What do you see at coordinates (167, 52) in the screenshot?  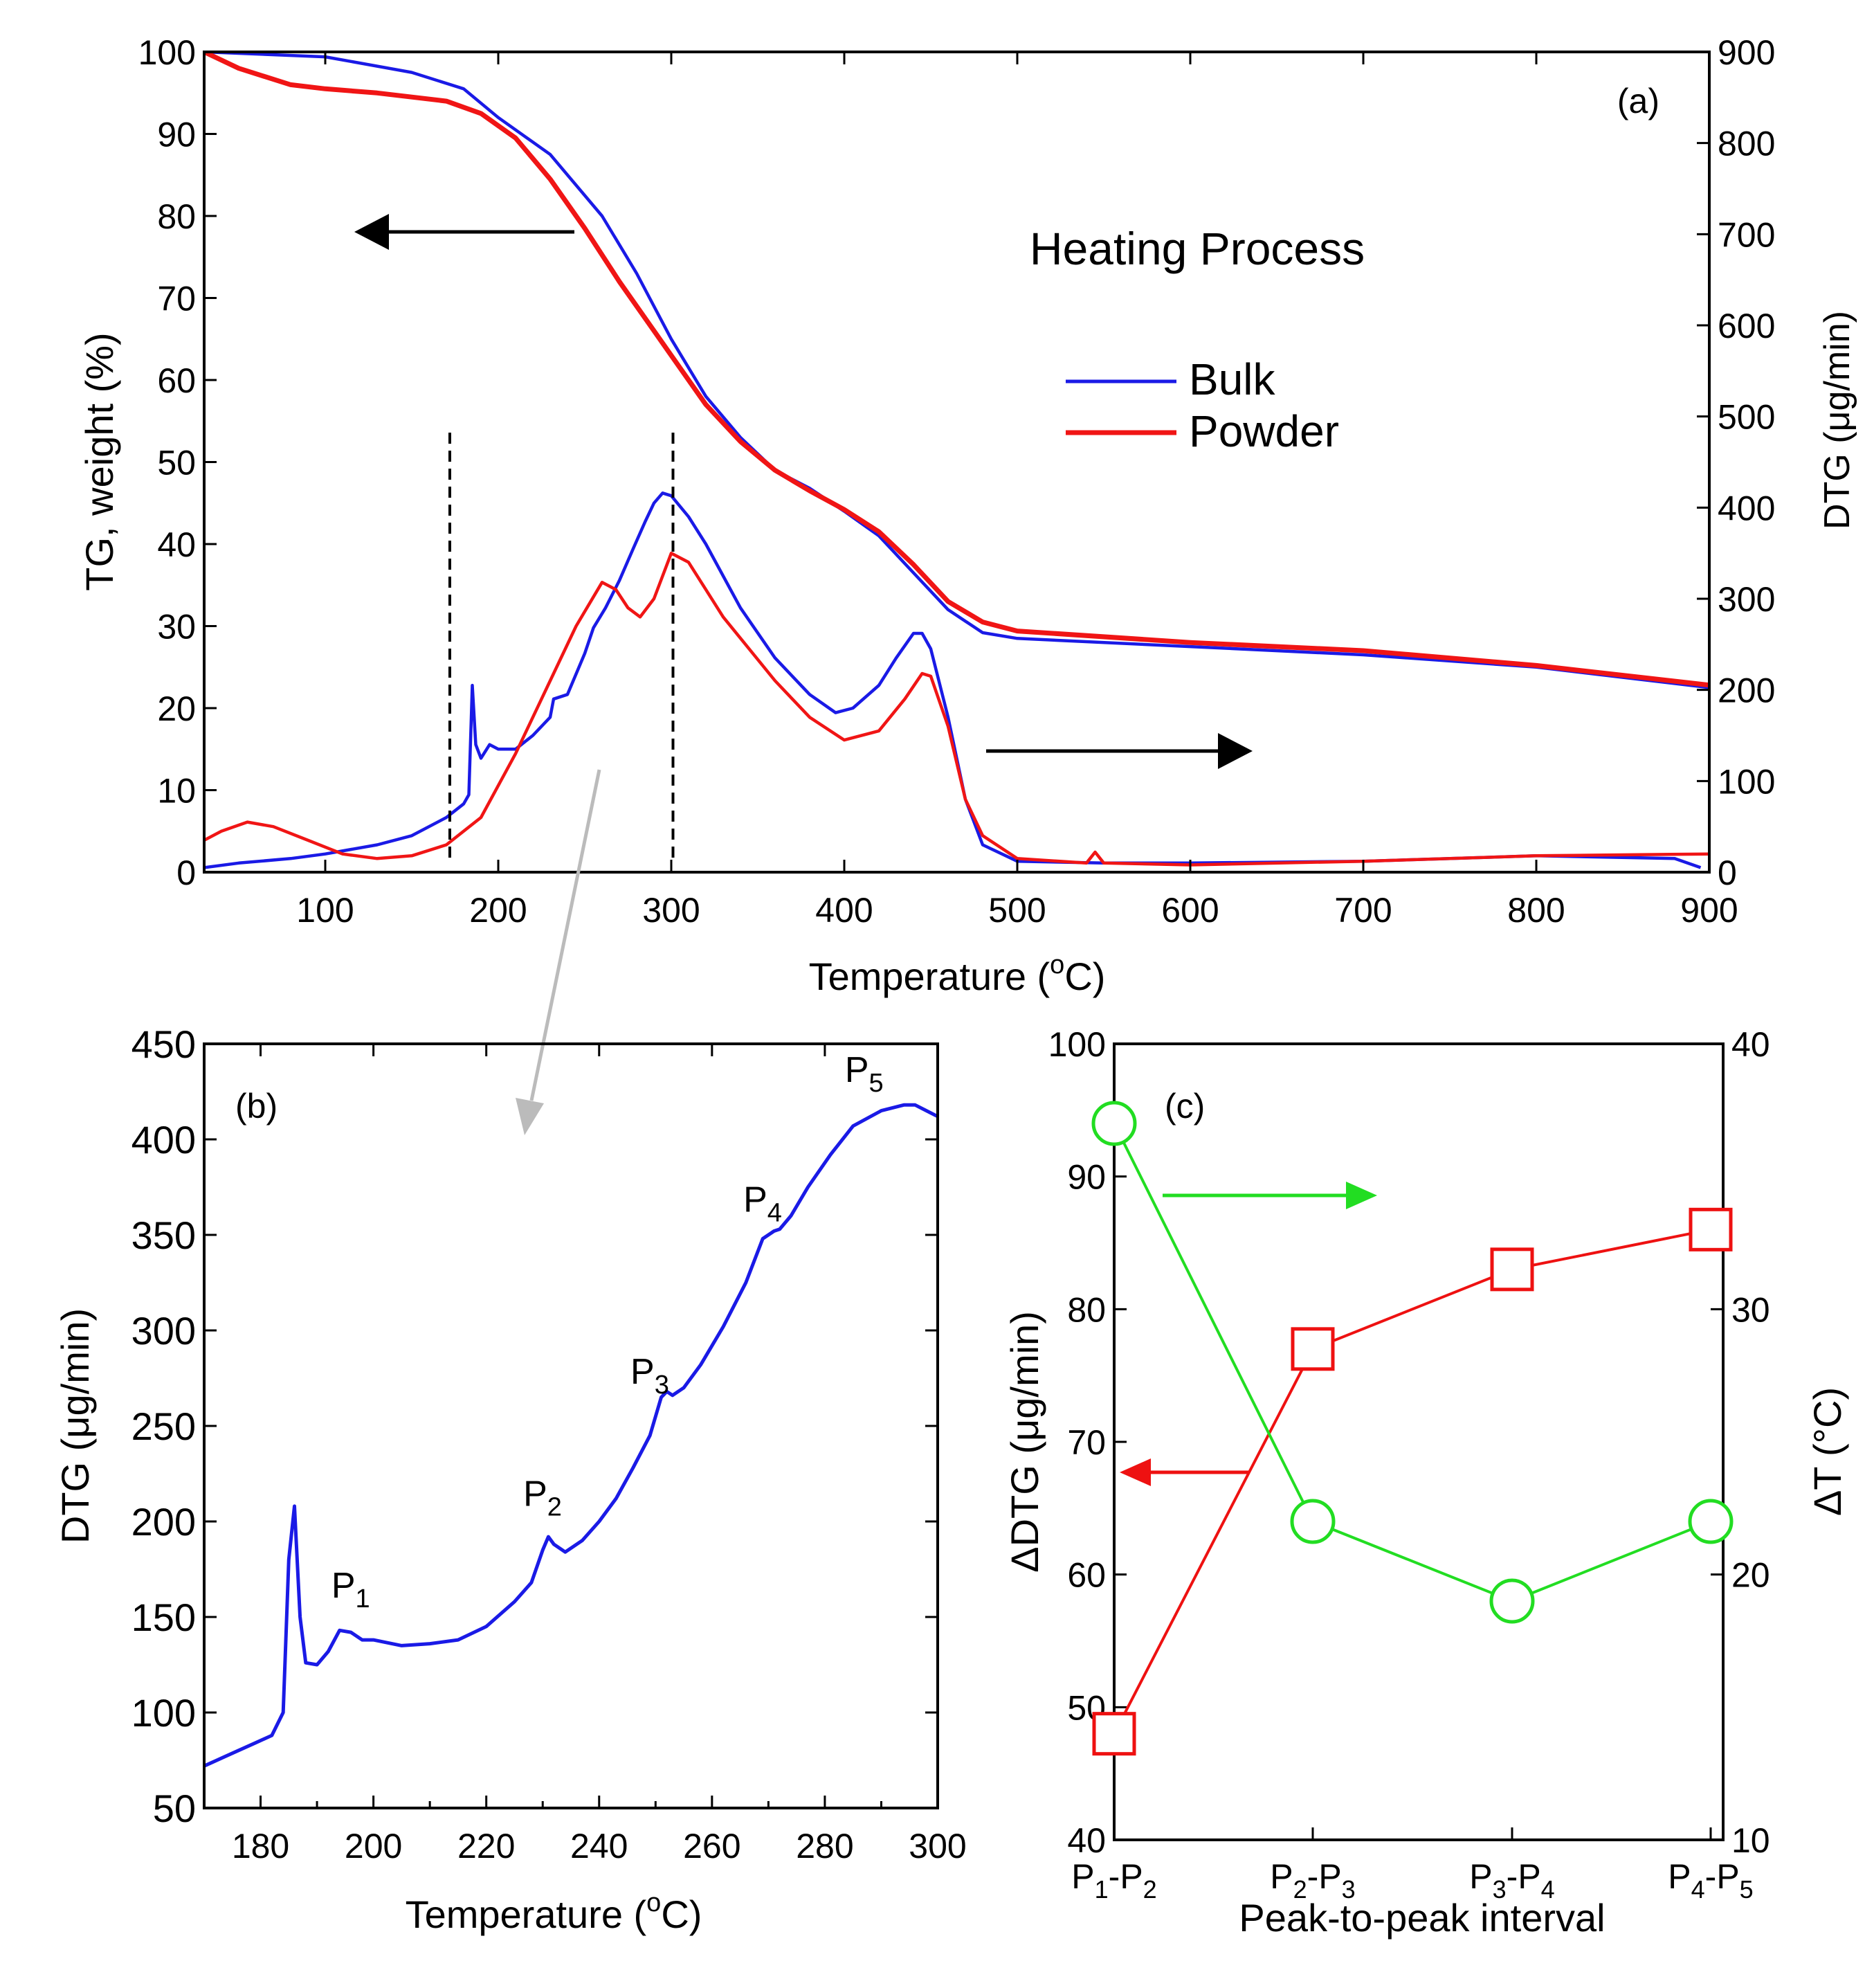 I see `panel-a-left-y-tick-label: 100` at bounding box center [167, 52].